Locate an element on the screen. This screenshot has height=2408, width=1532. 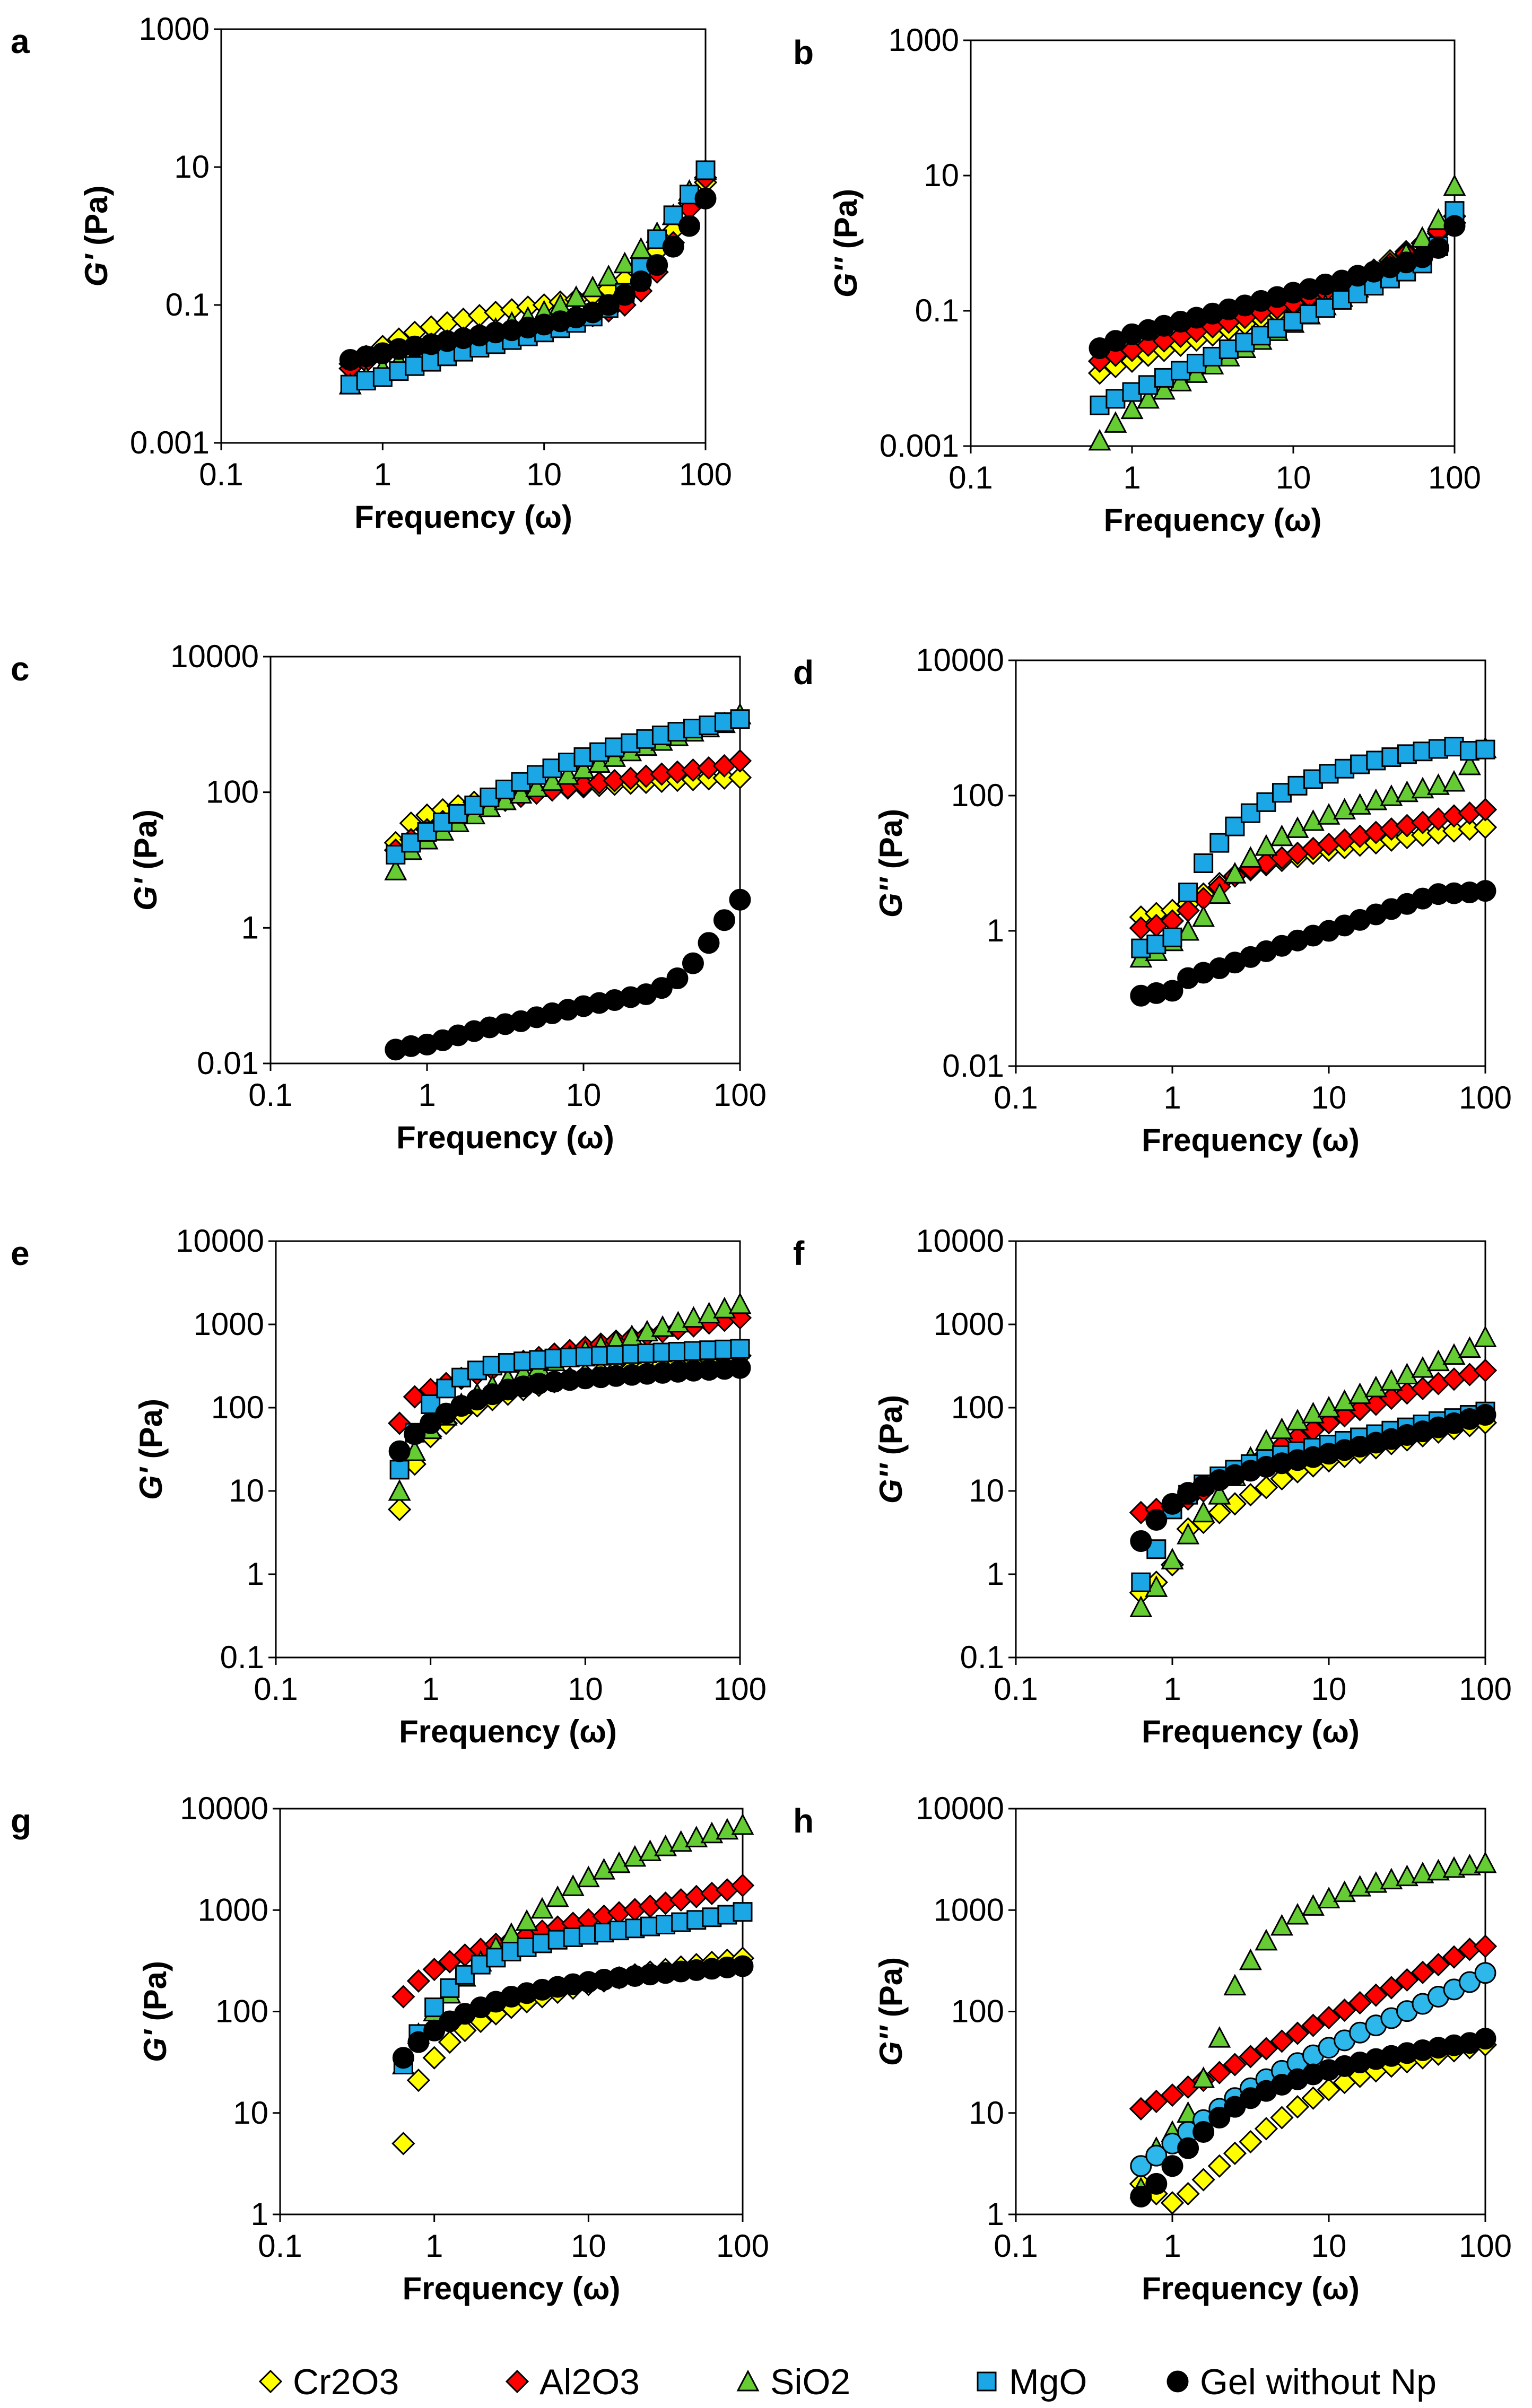
y-axis-label: G'' (Pa) is located at coordinates (891, 1449).